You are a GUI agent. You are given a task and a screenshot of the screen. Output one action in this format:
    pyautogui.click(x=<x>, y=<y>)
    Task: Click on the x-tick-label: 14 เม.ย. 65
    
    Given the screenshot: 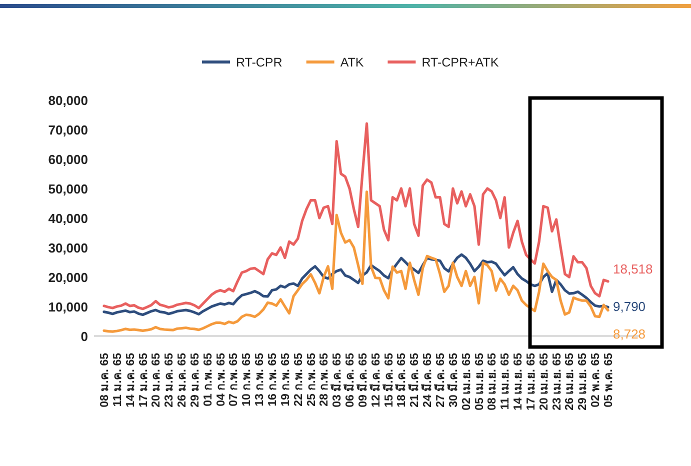 What is the action you would take?
    pyautogui.click(x=518, y=381)
    